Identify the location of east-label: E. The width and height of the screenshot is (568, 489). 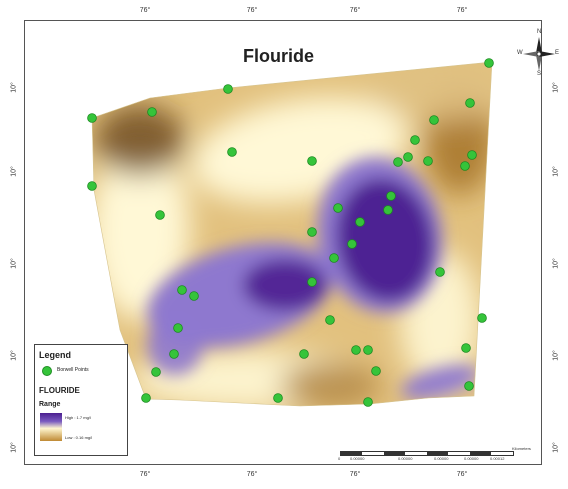
(557, 53).